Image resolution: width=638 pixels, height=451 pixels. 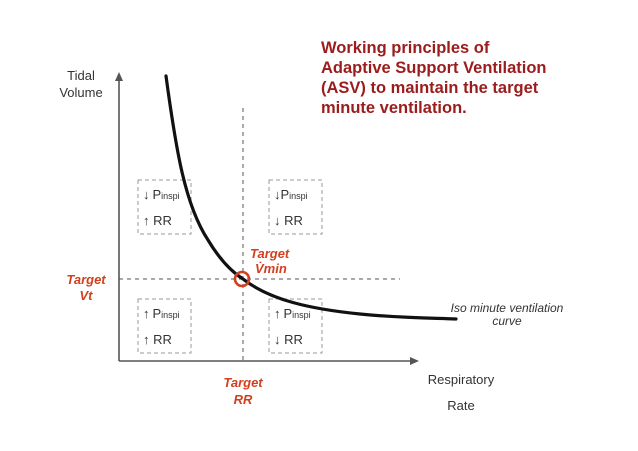 I want to click on quadrant-top-right-rr: ↓ RR, so click(x=288, y=220).